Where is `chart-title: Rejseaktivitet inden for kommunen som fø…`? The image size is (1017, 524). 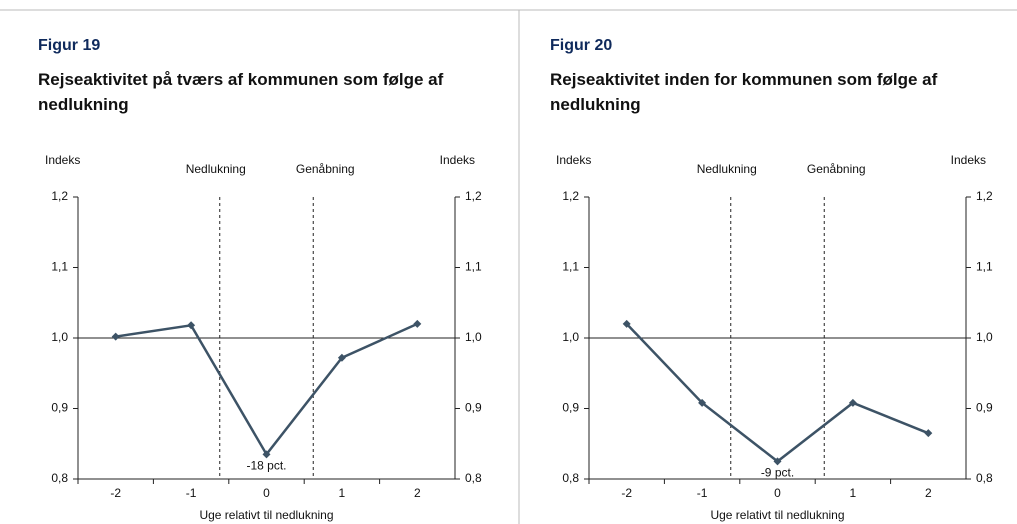
chart-title: Rejseaktivitet inden for kommunen som fø… is located at coordinates (744, 92).